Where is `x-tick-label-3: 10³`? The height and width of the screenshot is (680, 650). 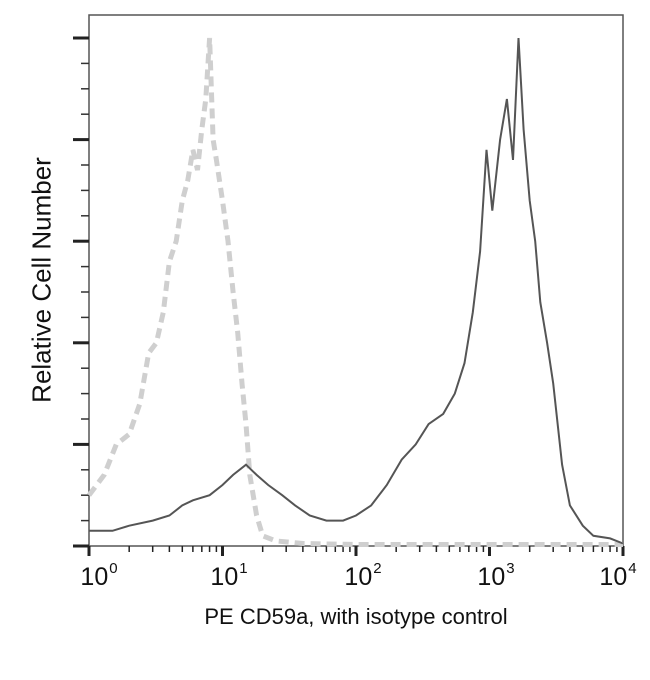
x-tick-label-3: 10³ is located at coordinates (496, 575).